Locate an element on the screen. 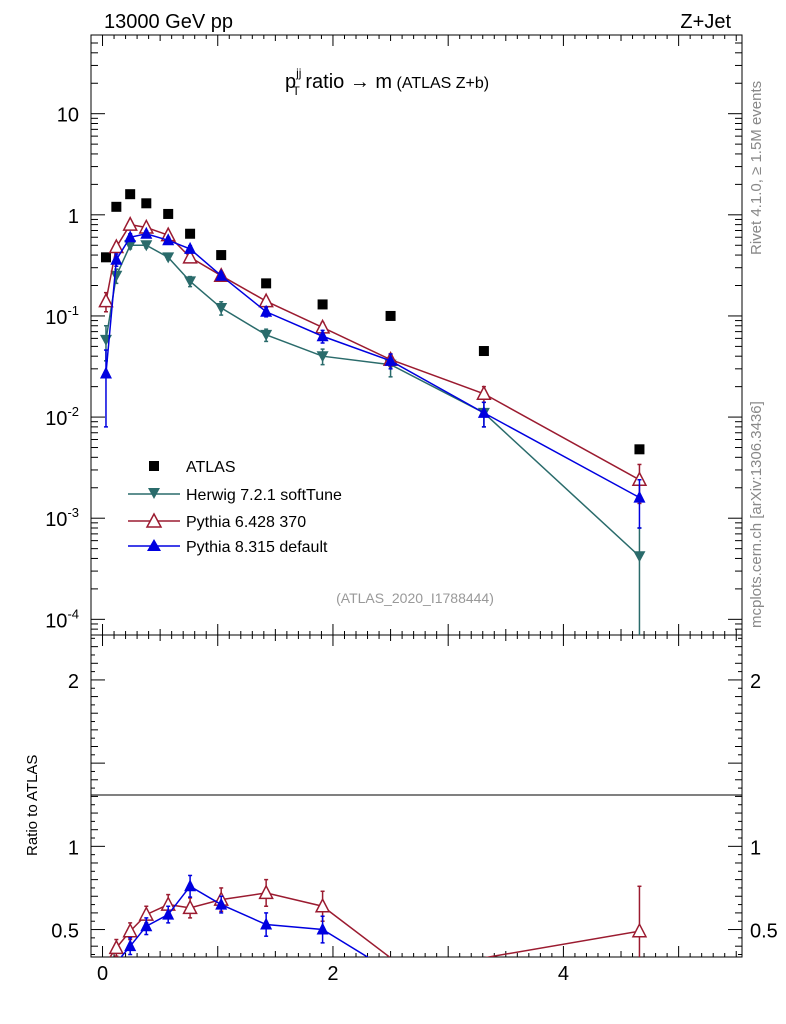  y-tick-label: 10⁻² is located at coordinates (62, 417).